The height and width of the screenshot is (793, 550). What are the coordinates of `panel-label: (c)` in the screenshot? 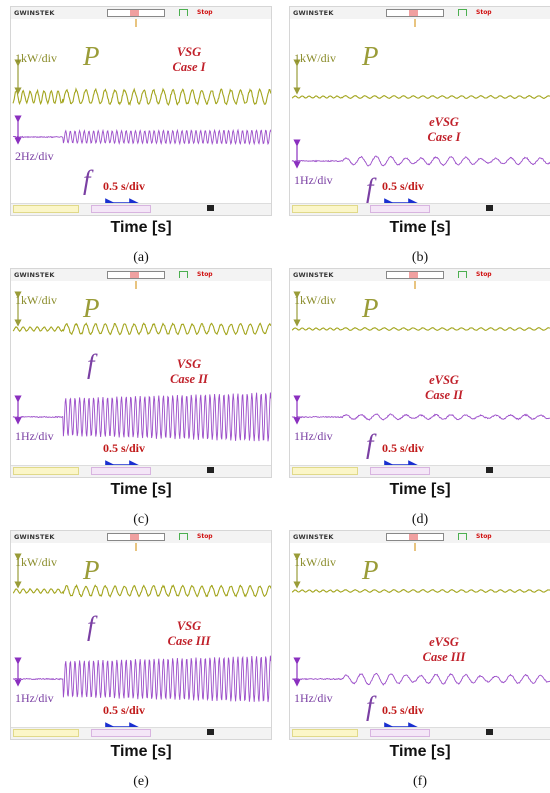 It's located at (141, 519).